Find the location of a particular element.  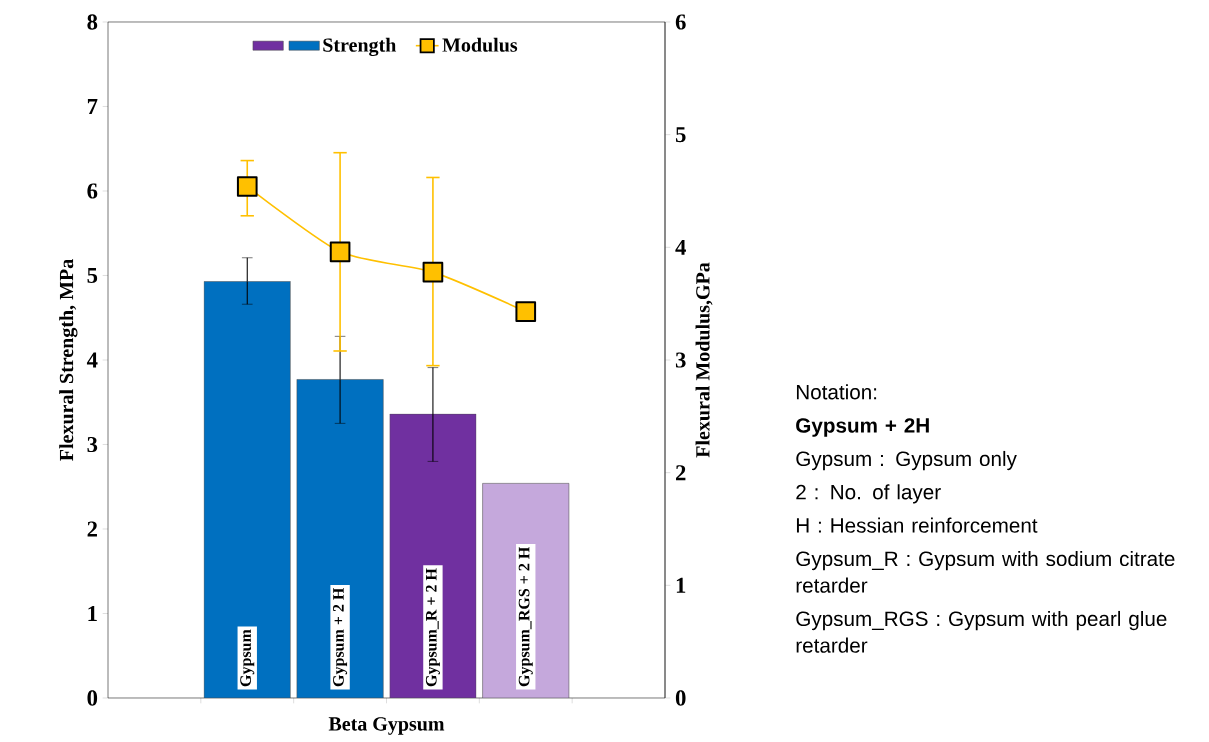

y-tick-label: 8 is located at coordinates (92, 22).